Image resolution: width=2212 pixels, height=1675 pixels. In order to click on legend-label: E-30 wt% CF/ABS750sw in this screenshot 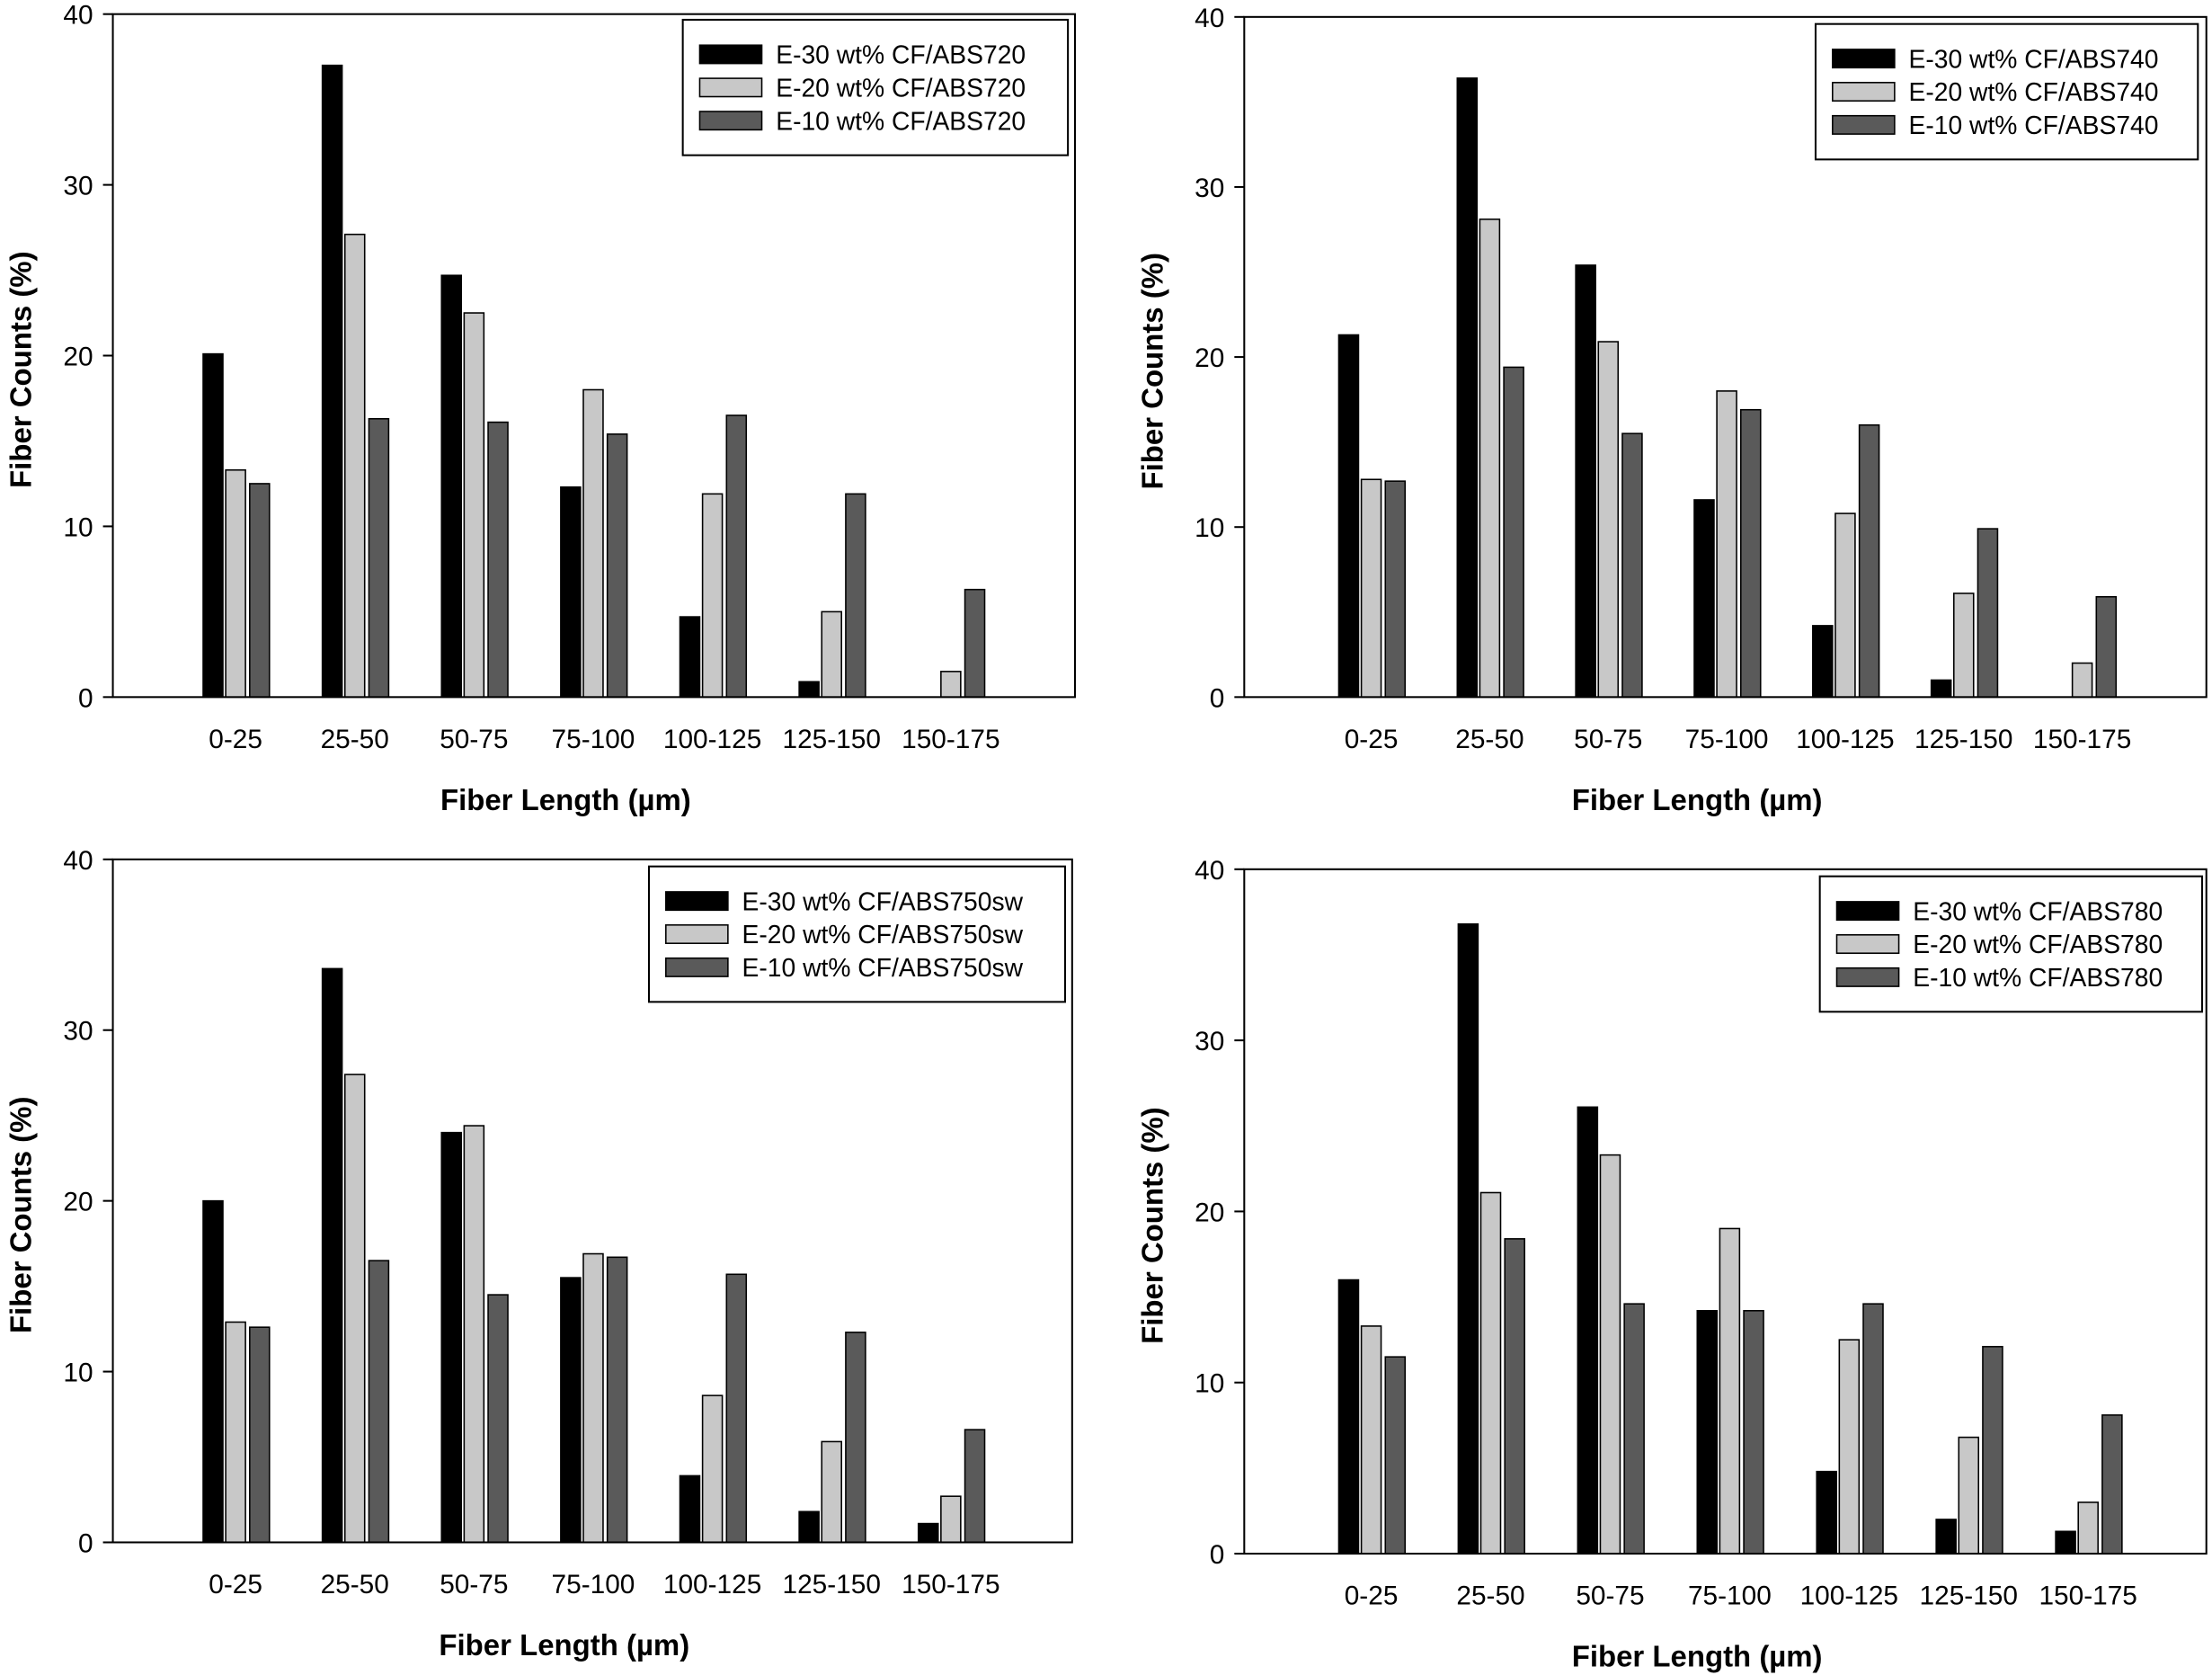, I will do `click(883, 901)`.